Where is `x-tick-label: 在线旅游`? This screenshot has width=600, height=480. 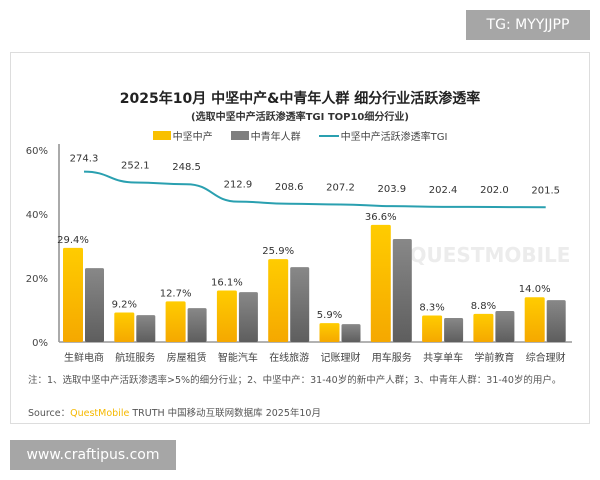 x-tick-label: 在线旅游 is located at coordinates (289, 357).